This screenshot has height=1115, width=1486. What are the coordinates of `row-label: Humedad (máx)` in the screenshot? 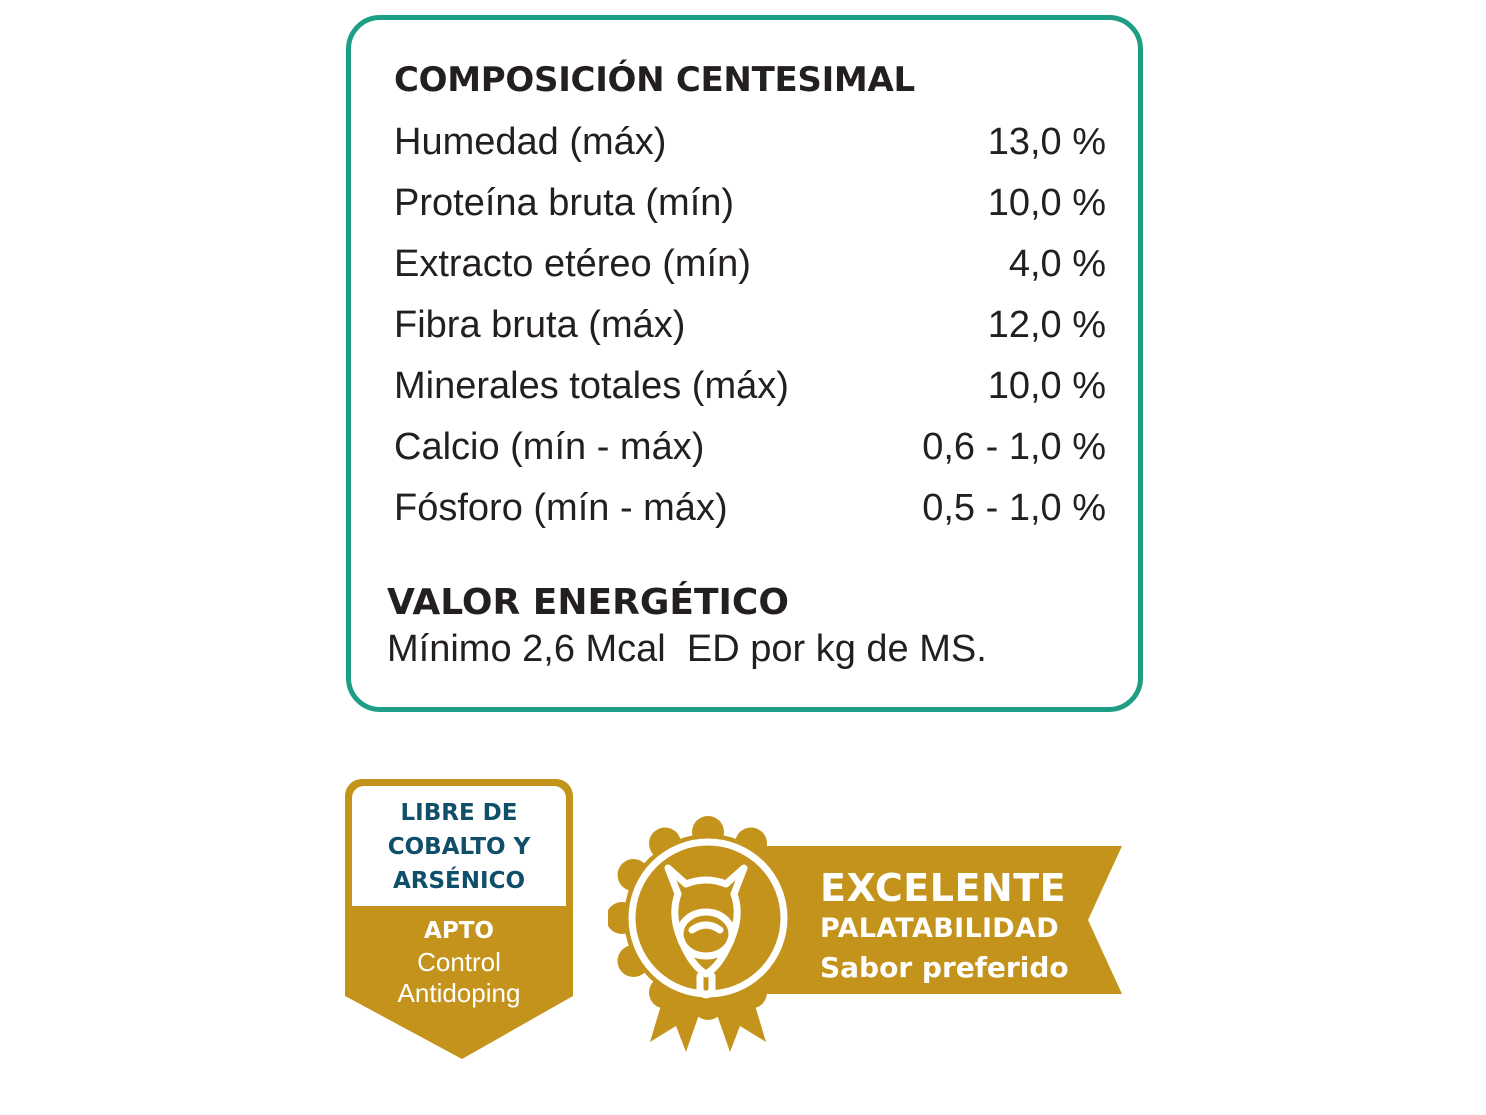 It's located at (530, 142).